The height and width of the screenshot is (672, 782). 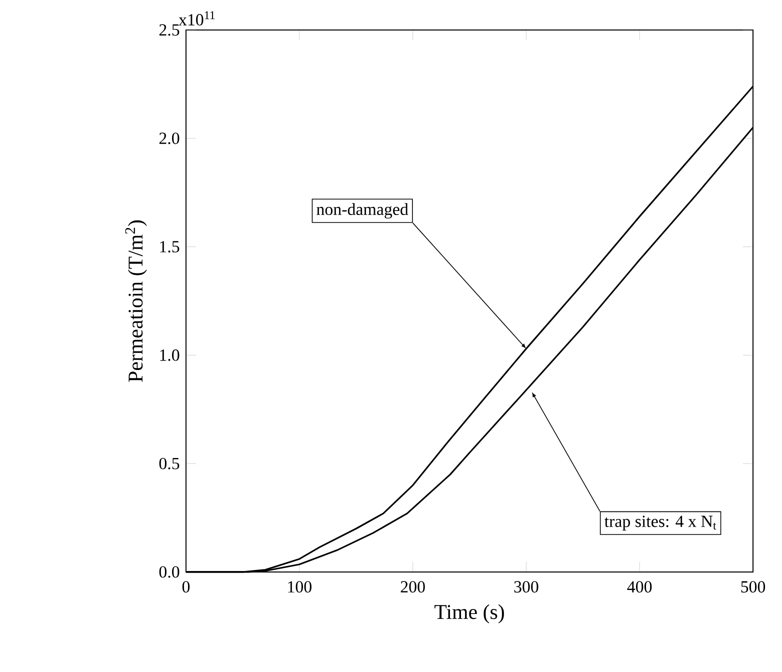 What do you see at coordinates (660, 523) in the screenshot?
I see `annotation: trap sites: 4 x N$_{t}$` at bounding box center [660, 523].